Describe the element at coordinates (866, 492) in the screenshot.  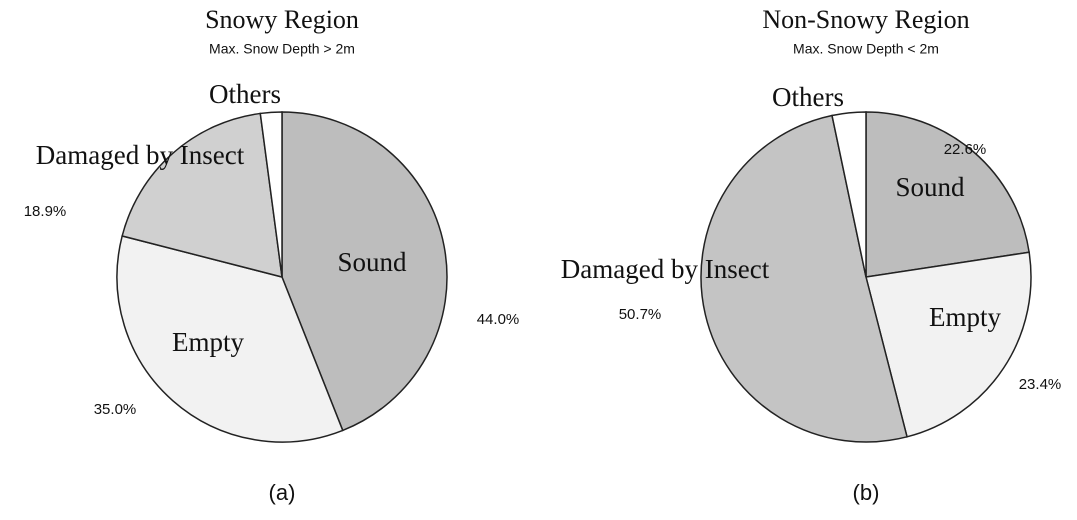
I see `caption: (b)` at that location.